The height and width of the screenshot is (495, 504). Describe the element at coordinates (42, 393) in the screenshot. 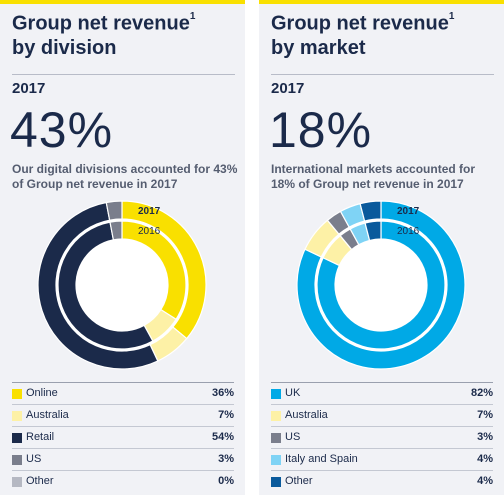

I see `legend-label: Online` at that location.